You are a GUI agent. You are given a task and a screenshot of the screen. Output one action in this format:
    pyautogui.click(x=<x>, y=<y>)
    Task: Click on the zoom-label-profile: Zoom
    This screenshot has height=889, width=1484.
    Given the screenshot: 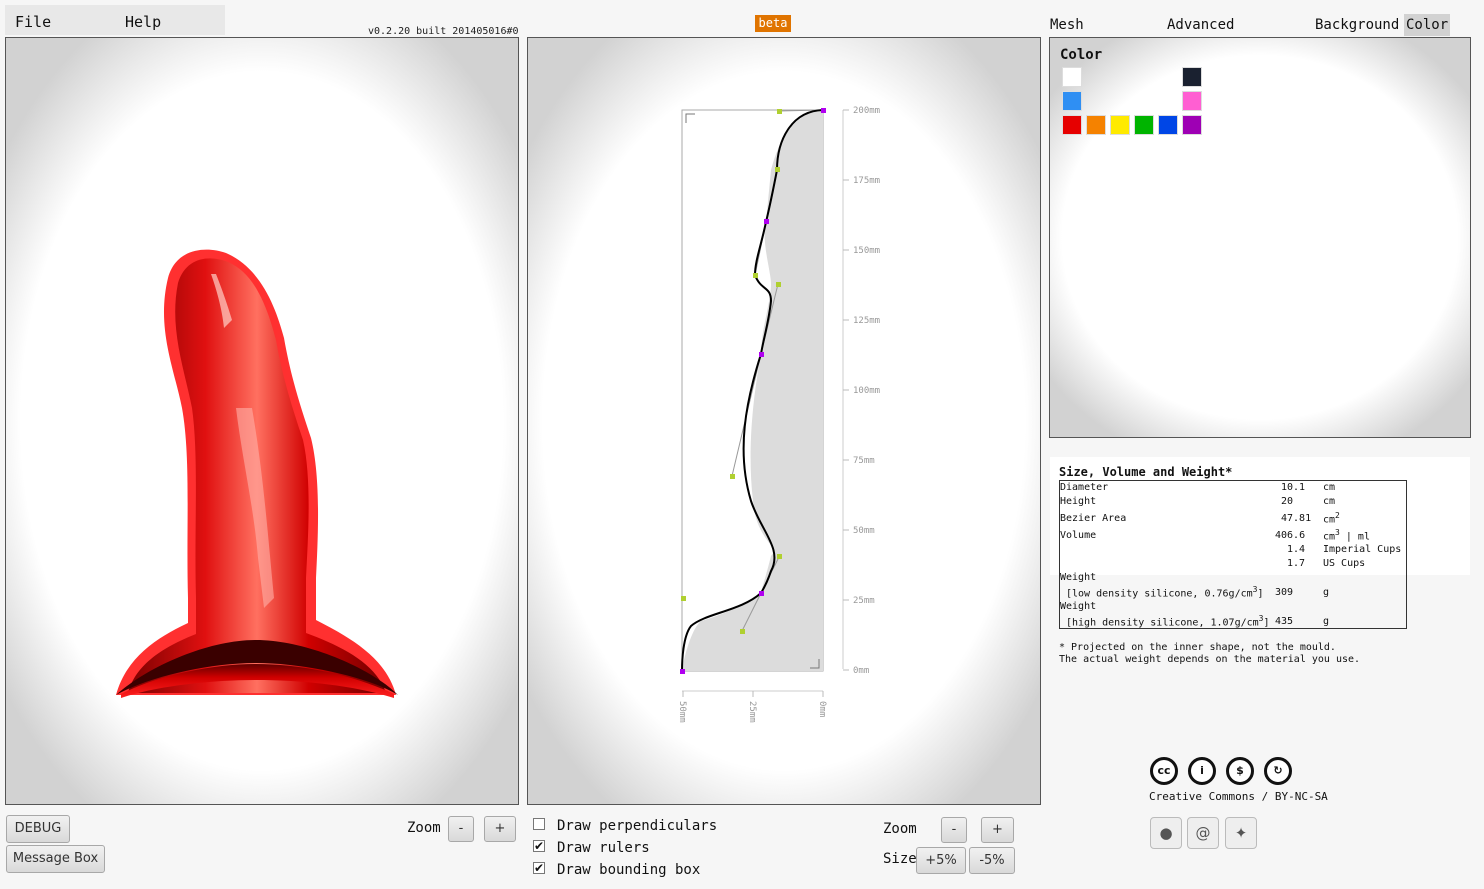 What is the action you would take?
    pyautogui.click(x=900, y=829)
    